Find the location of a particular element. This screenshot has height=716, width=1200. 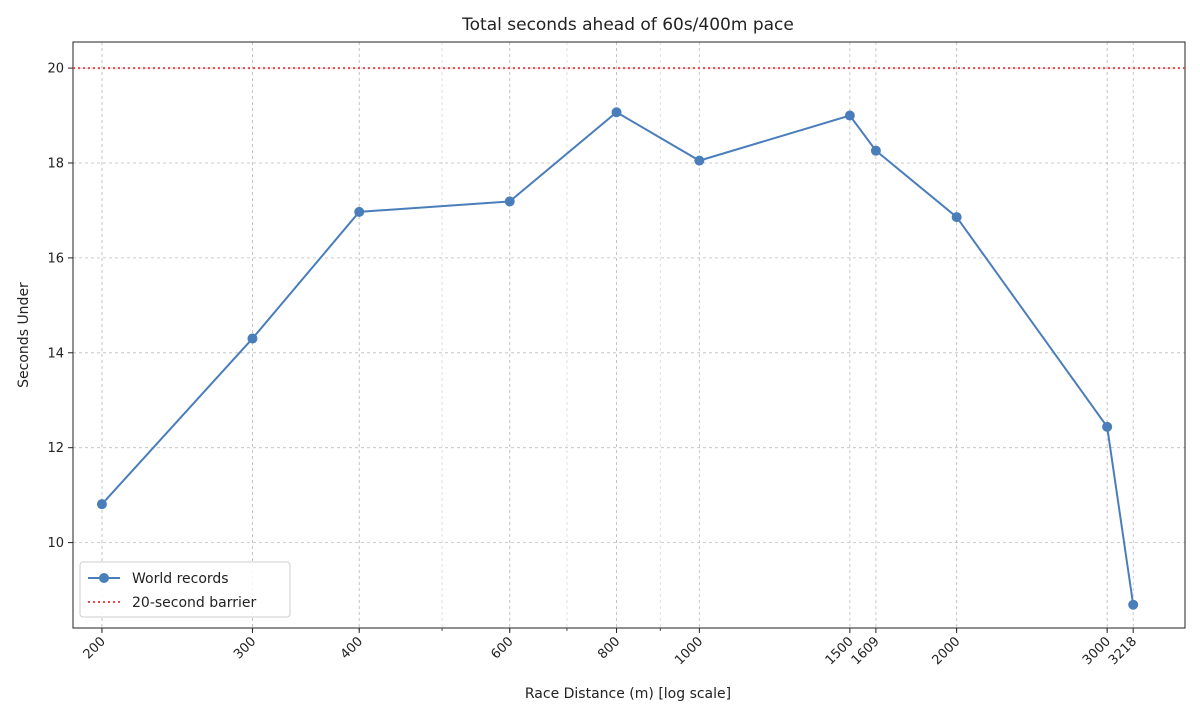

legend: World records 20-second barrier is located at coordinates (185, 589).